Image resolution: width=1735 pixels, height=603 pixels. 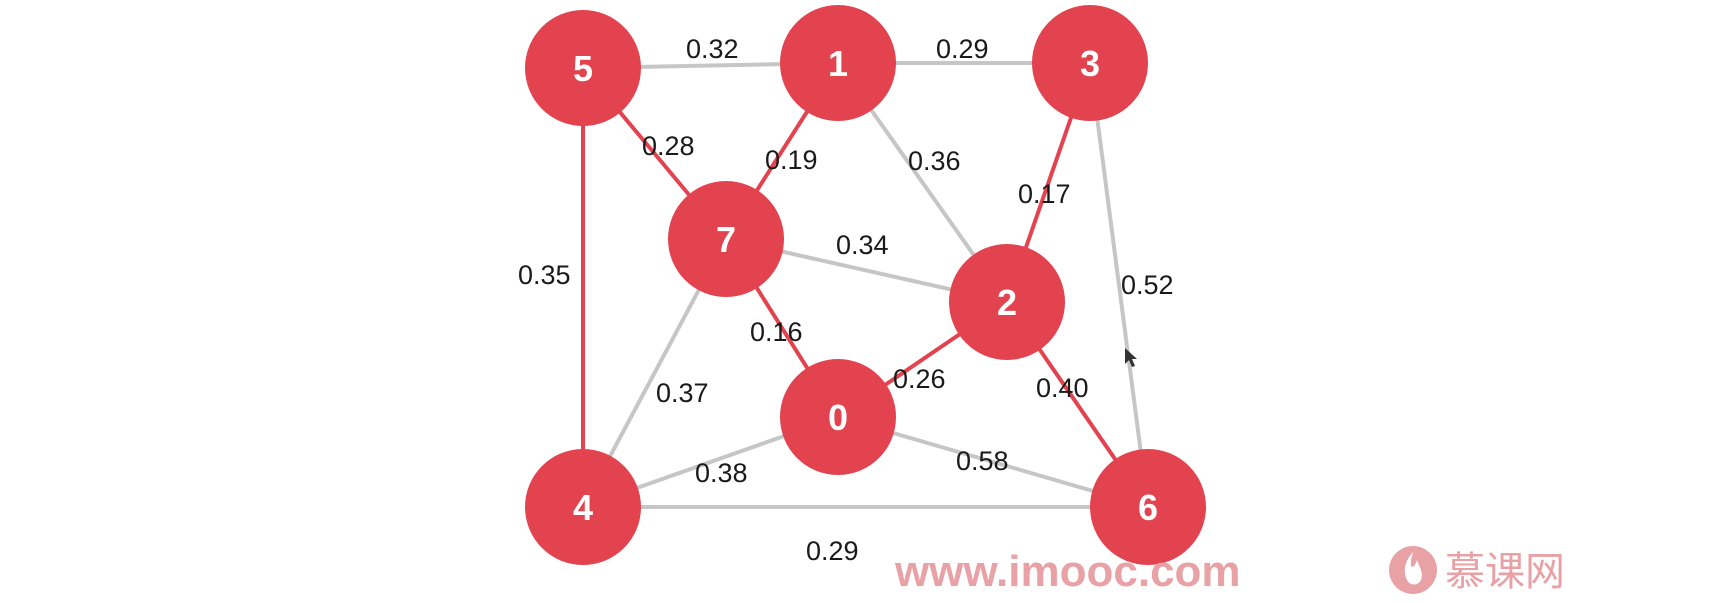 I want to click on edge-weight-label: 0.26, so click(x=919, y=379).